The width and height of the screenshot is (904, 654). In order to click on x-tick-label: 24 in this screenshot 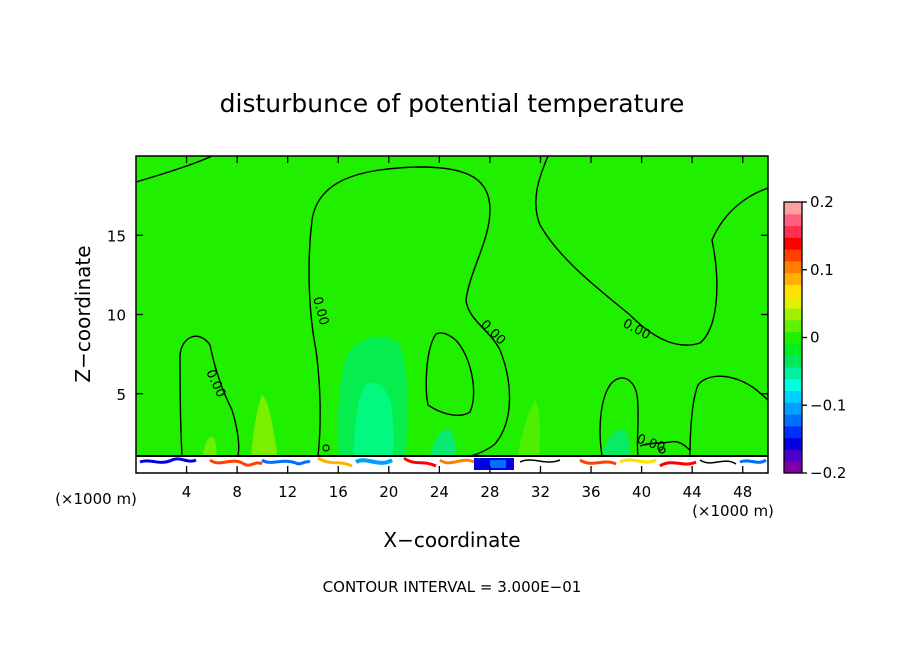, I will do `click(439, 492)`.